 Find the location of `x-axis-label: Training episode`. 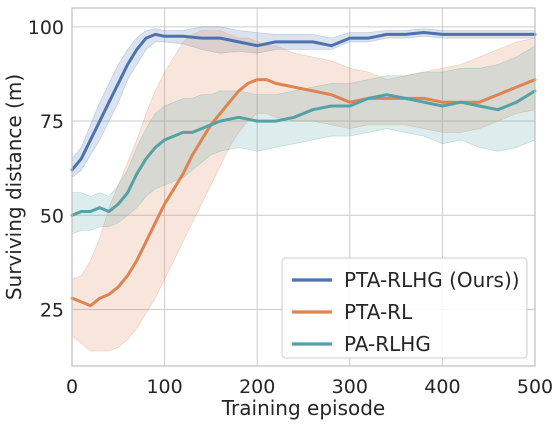

x-axis-label: Training episode is located at coordinates (303, 408).